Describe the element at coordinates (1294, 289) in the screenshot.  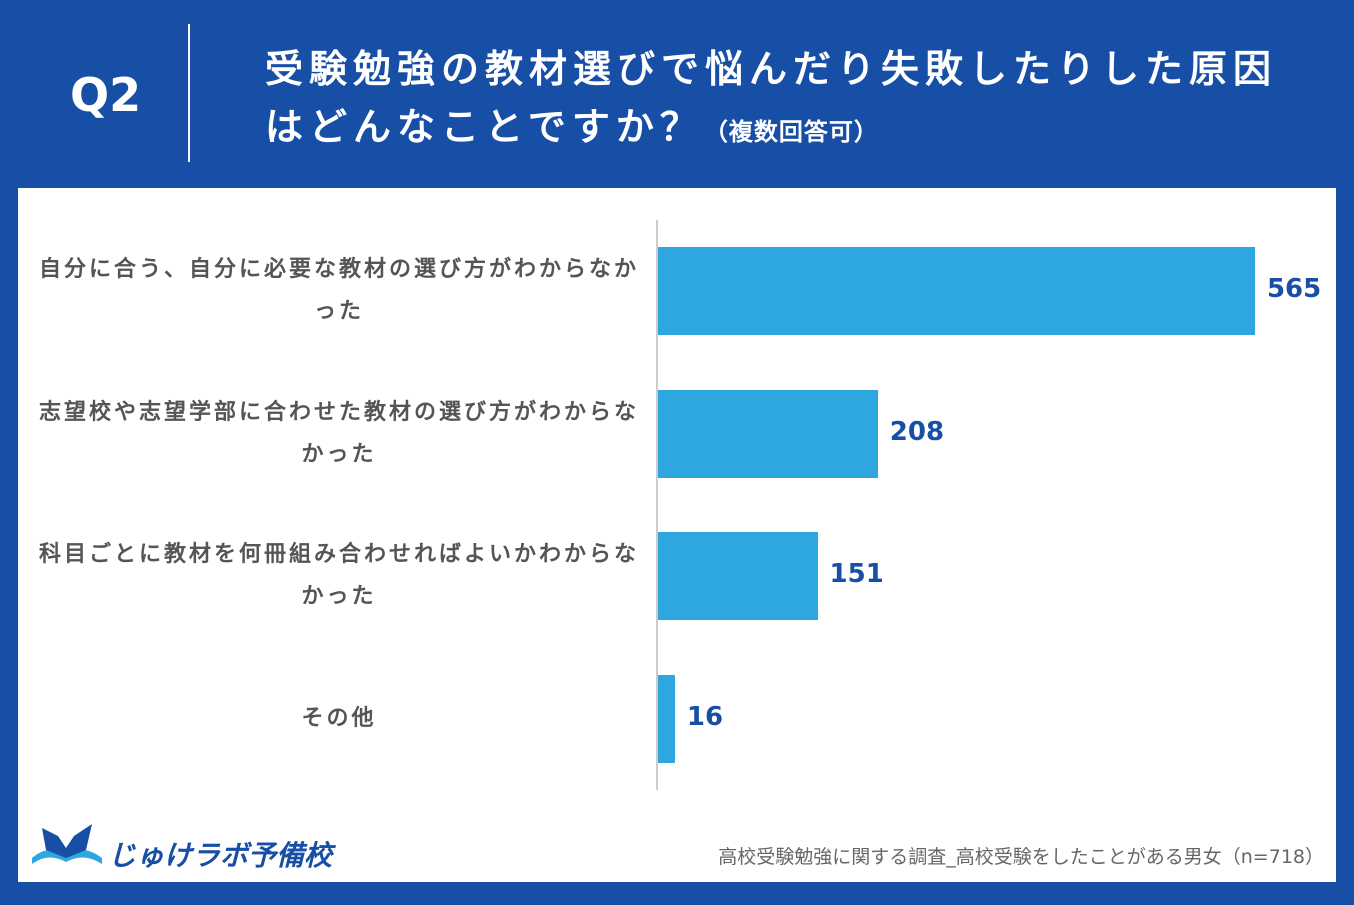
I see `value-label: 565` at that location.